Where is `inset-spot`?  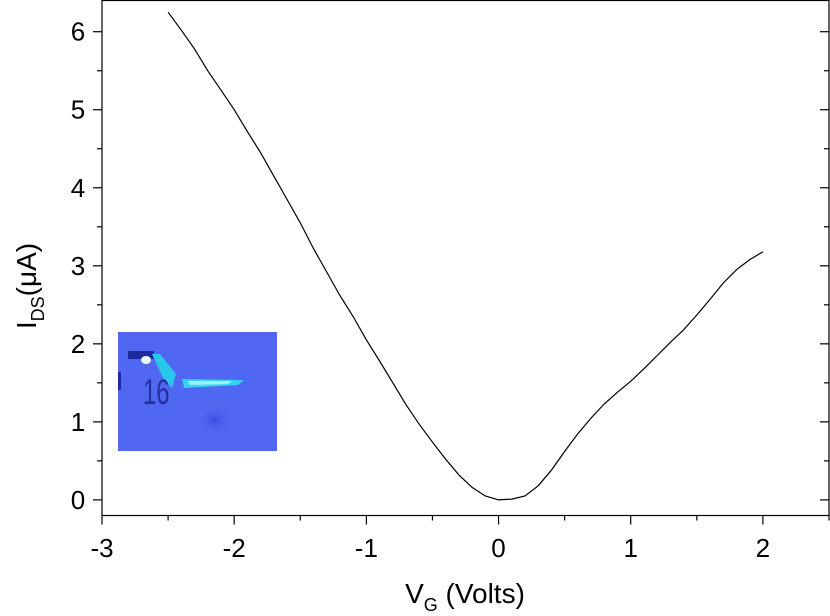
inset-spot is located at coordinates (215, 420).